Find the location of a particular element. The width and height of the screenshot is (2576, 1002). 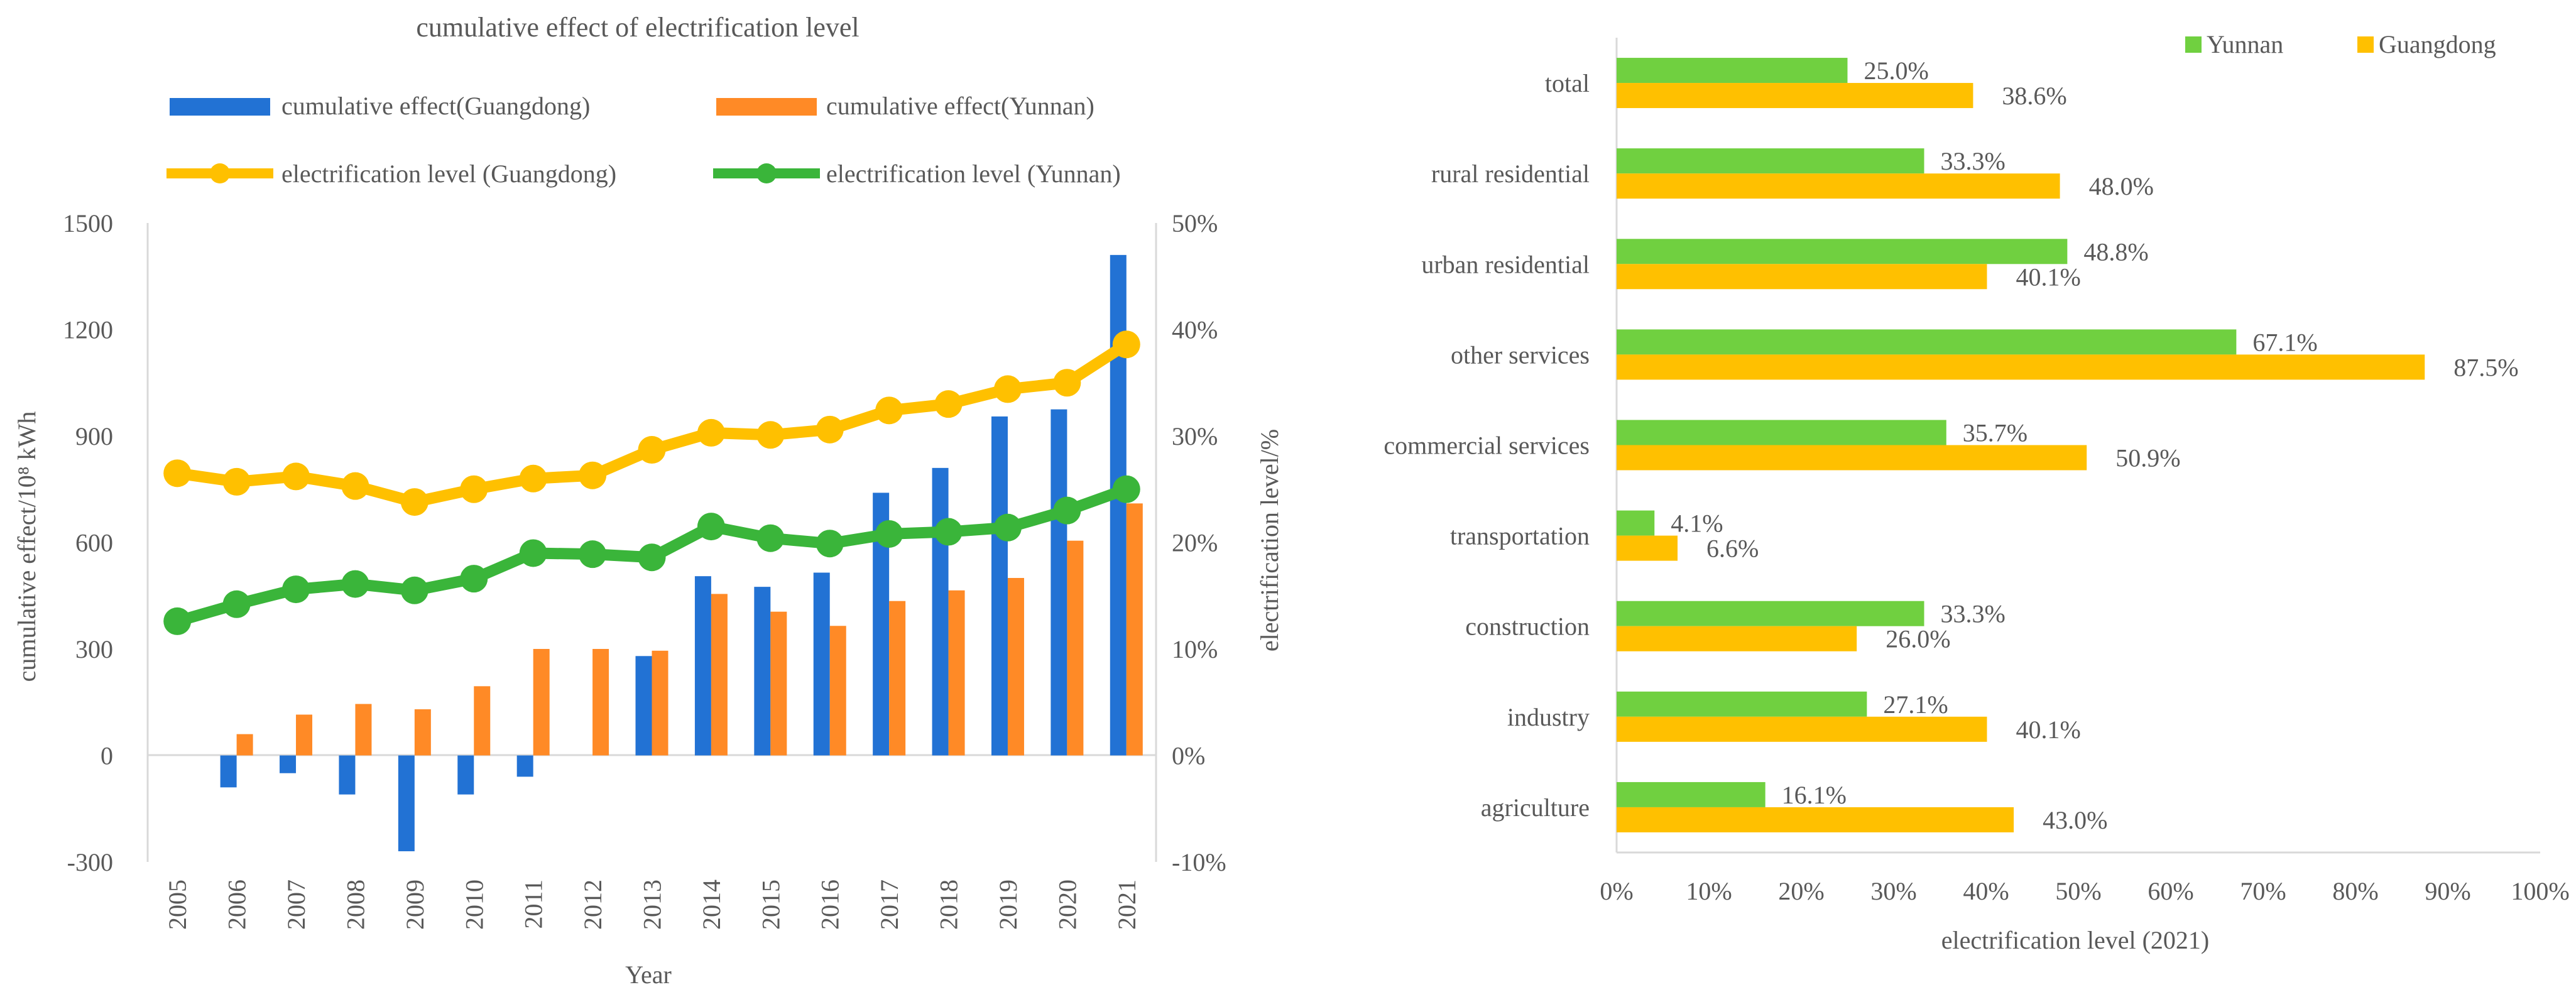

left-y-tick-label: 300 is located at coordinates (94, 649).